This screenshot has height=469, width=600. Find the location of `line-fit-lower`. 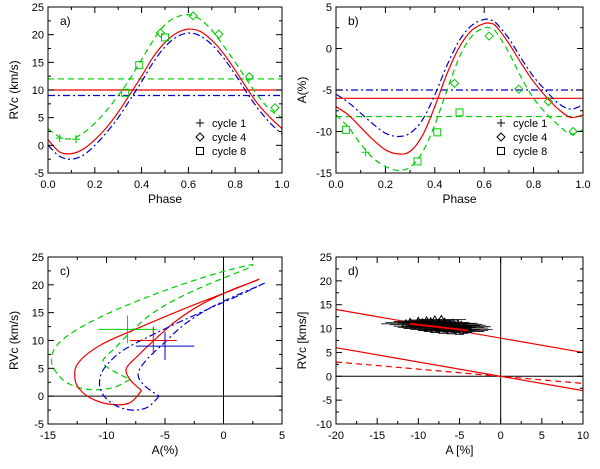

line-fit-lower is located at coordinates (459, 369).